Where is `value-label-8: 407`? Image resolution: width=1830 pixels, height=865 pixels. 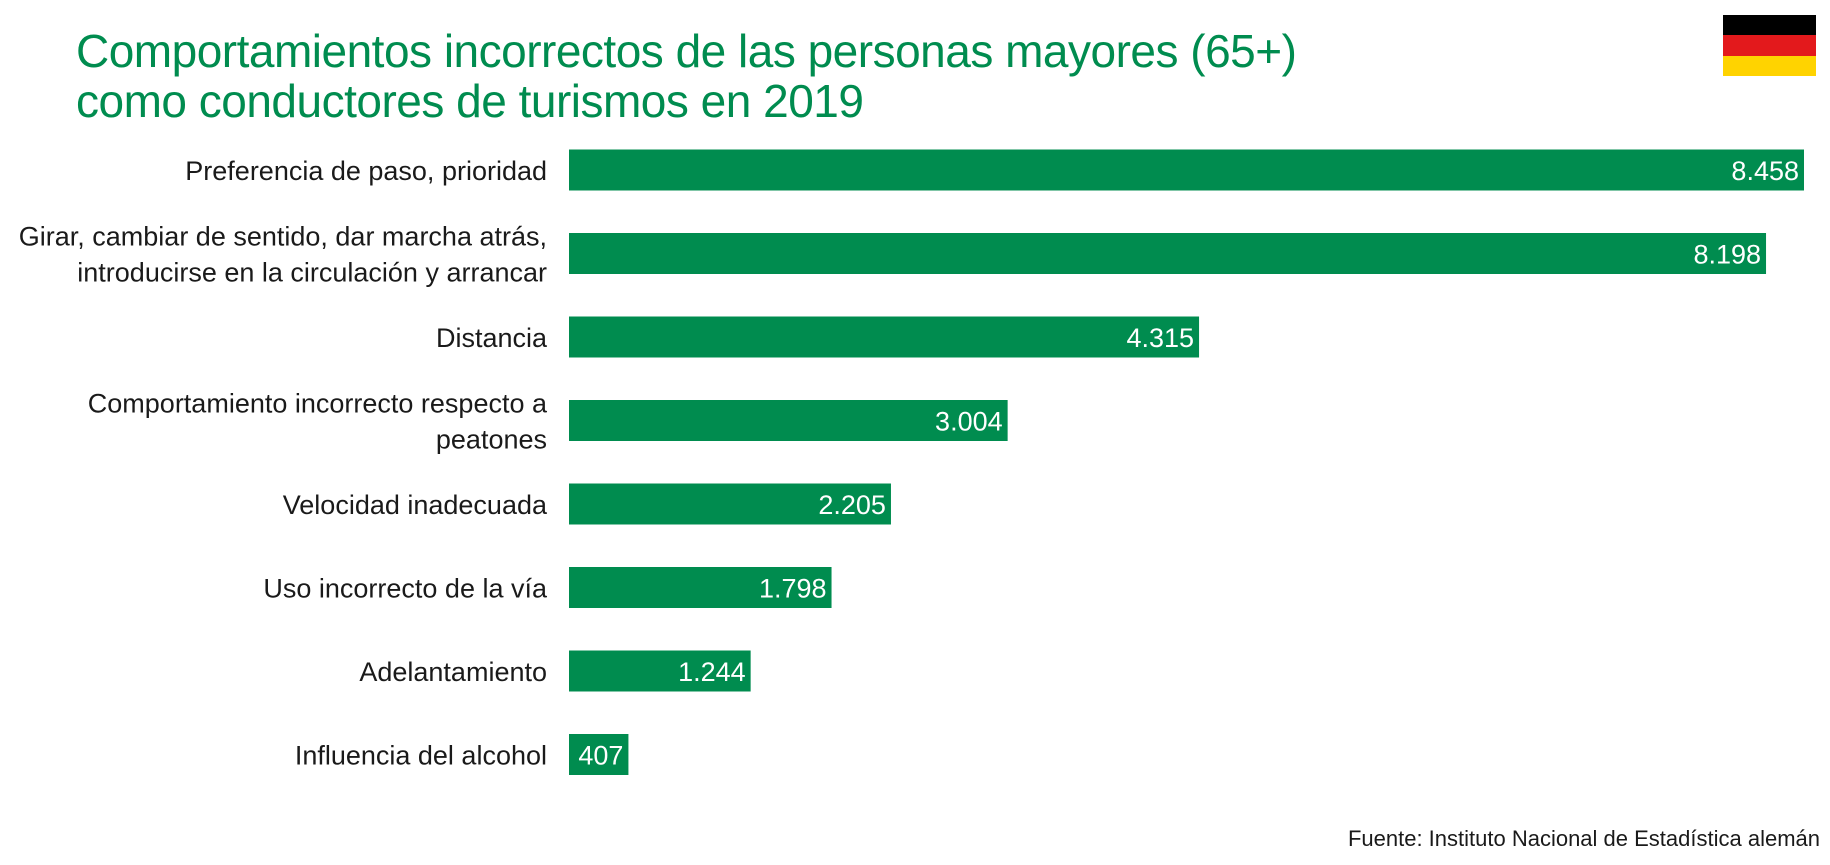 value-label-8: 407 is located at coordinates (600, 756).